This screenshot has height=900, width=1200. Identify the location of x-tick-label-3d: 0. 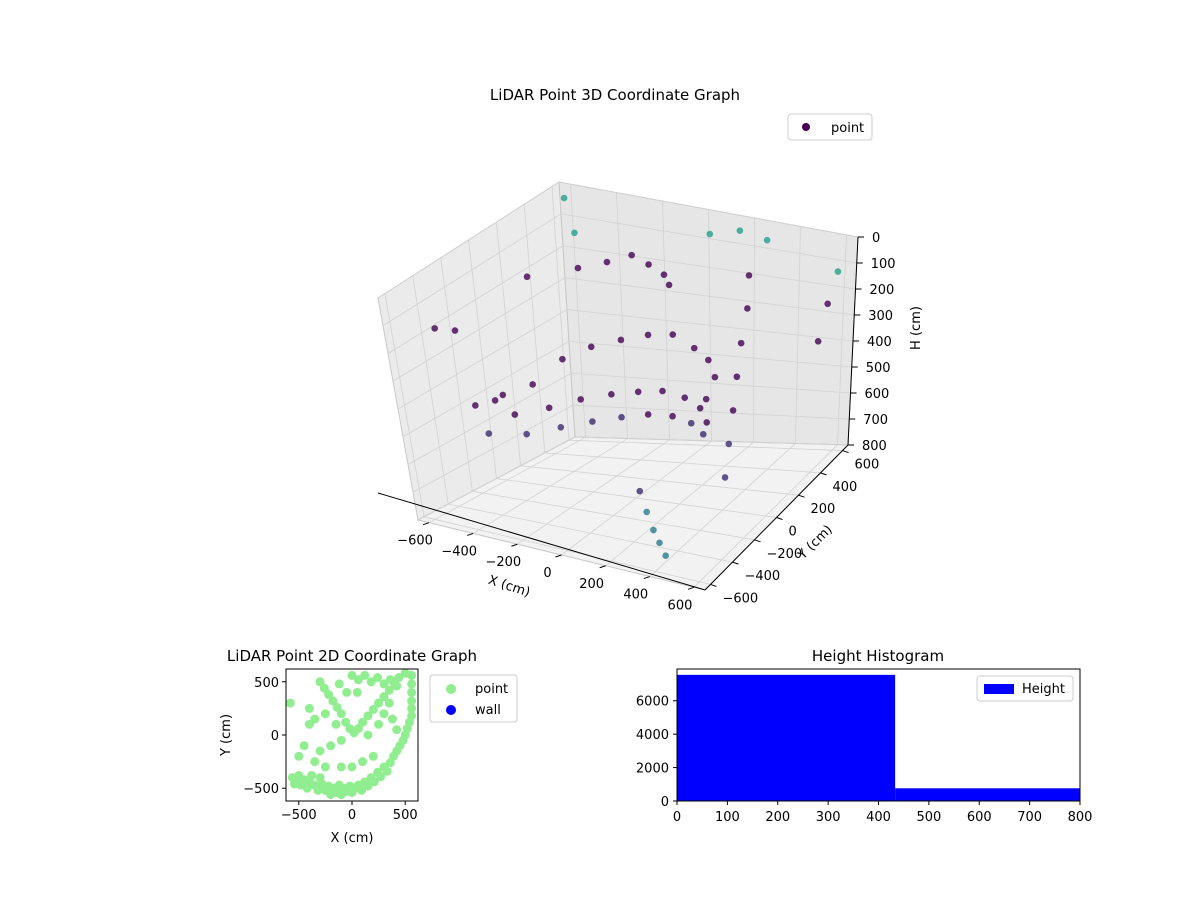
(547, 573).